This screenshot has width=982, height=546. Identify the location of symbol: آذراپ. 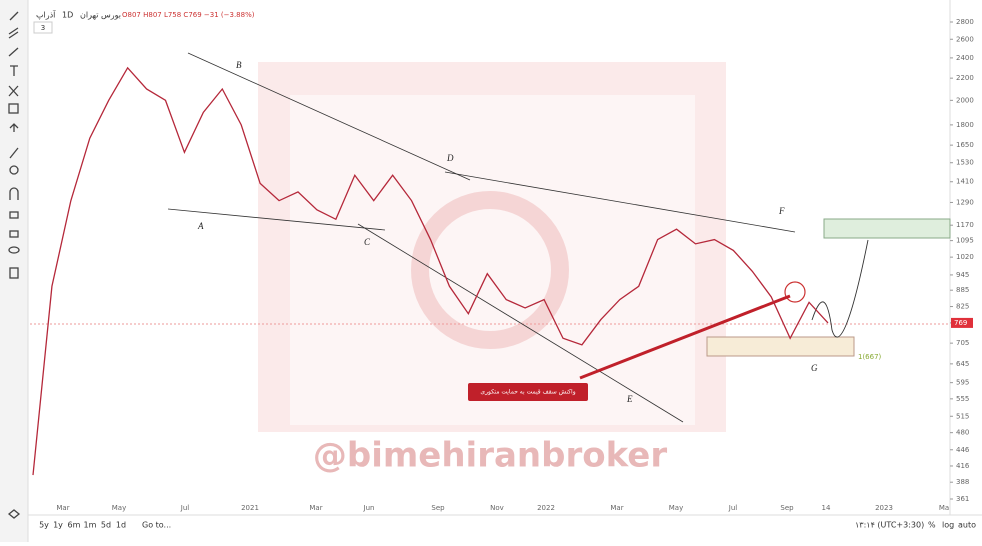
(46, 15).